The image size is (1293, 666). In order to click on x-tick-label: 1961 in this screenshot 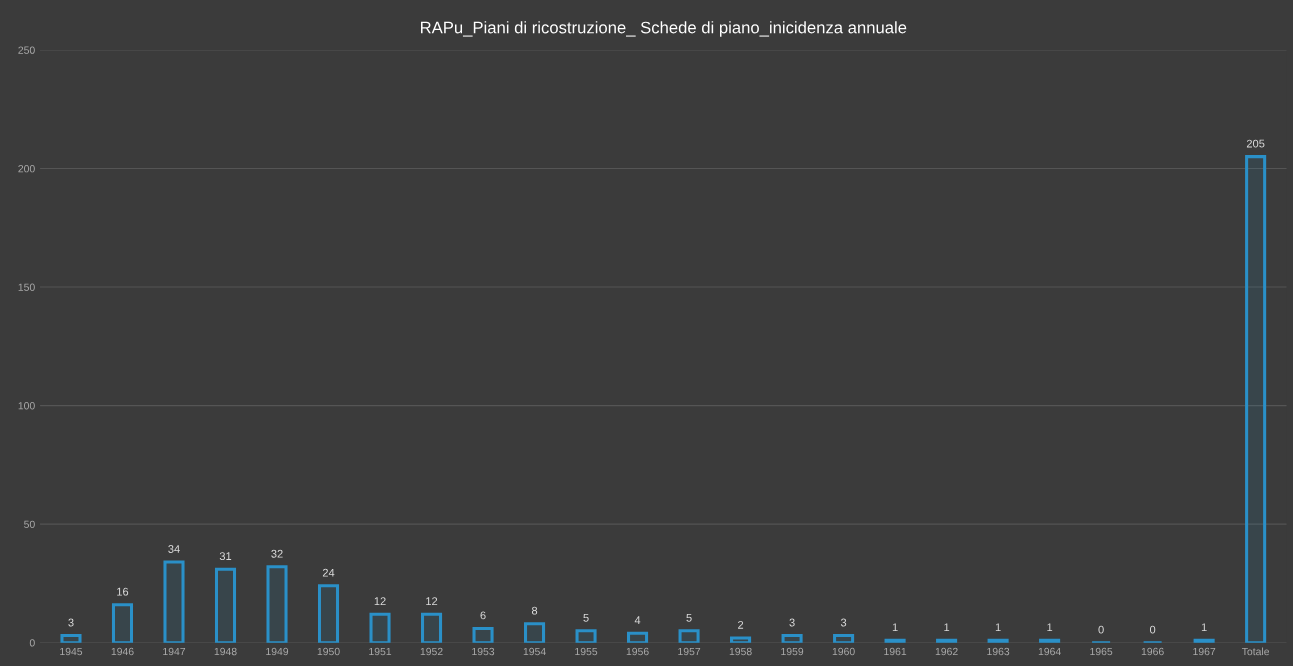, I will do `click(895, 651)`.